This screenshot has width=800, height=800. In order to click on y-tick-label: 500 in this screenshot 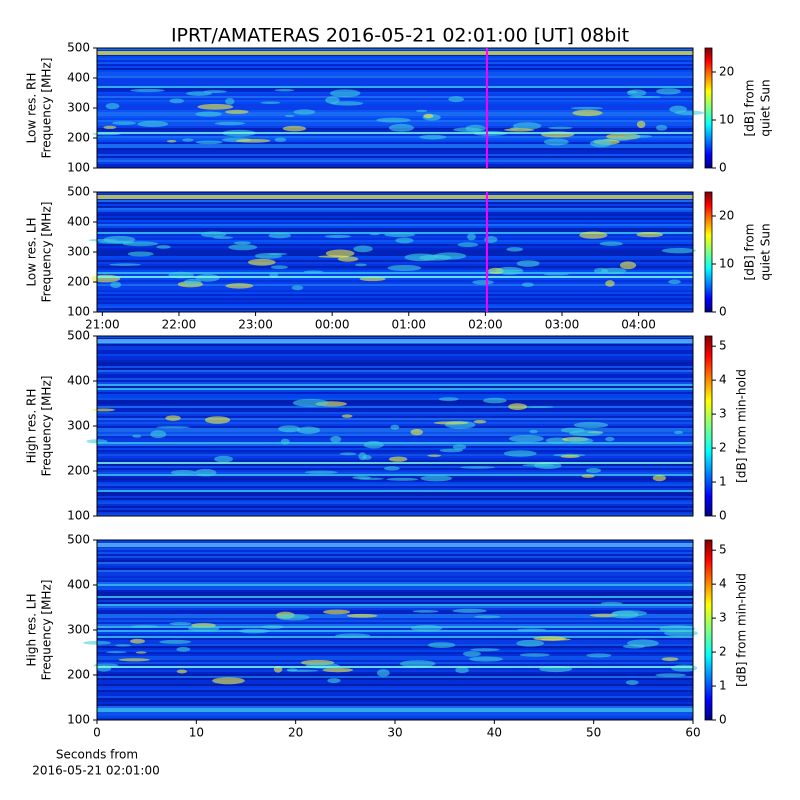, I will do `click(78, 192)`.